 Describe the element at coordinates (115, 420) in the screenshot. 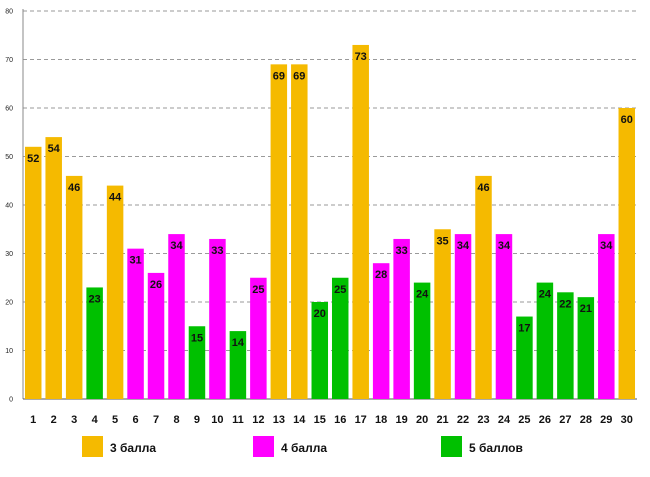

I see `x-tick-label: 5` at that location.